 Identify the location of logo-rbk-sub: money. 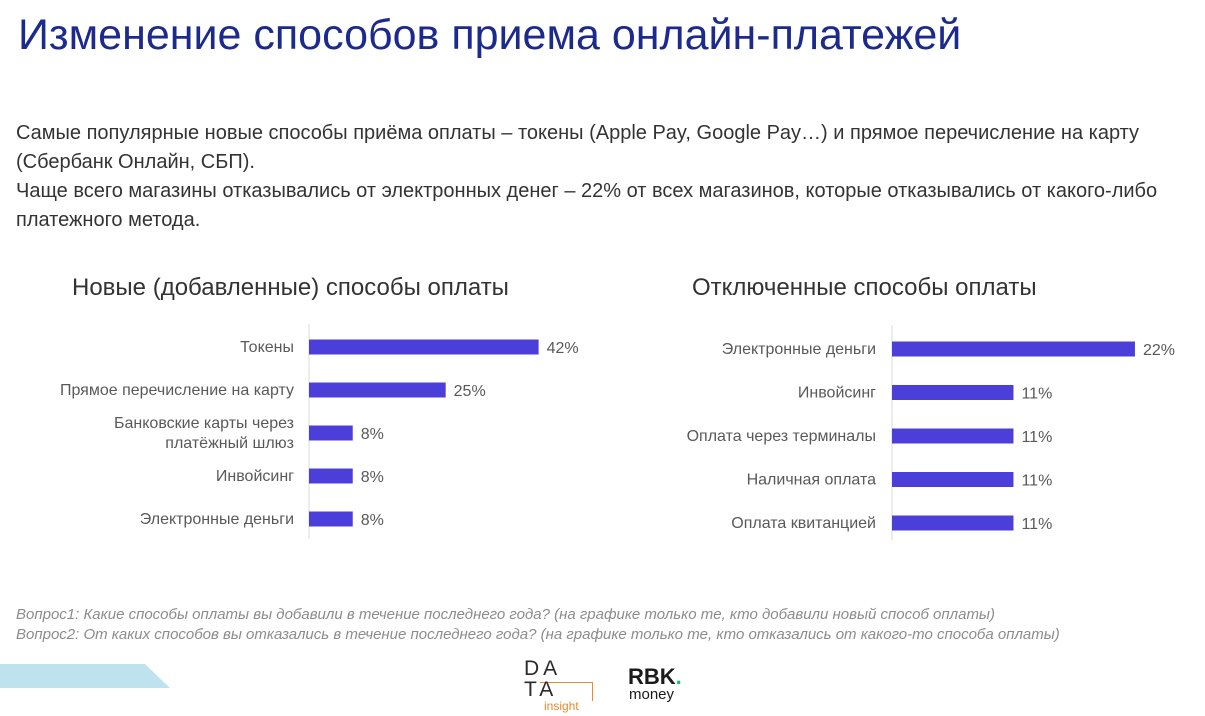
(652, 694).